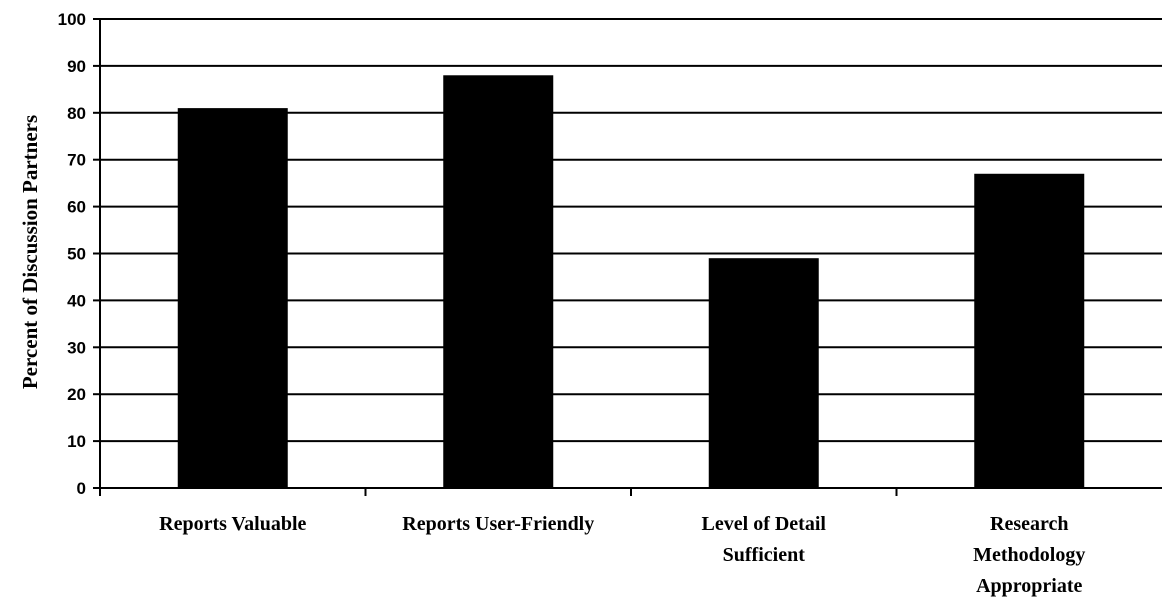 The width and height of the screenshot is (1162, 608). What do you see at coordinates (1029, 586) in the screenshot?
I see `x-category-label: Appropriate` at bounding box center [1029, 586].